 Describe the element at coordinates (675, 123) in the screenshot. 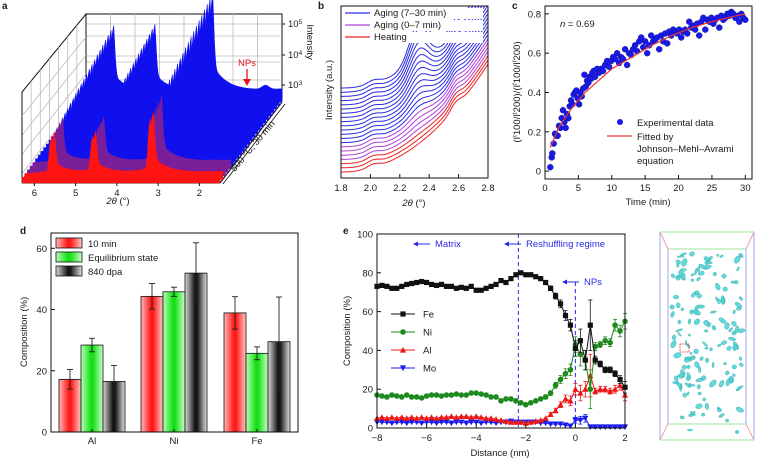

I see `panel-c-legend-label: Experimental data` at that location.